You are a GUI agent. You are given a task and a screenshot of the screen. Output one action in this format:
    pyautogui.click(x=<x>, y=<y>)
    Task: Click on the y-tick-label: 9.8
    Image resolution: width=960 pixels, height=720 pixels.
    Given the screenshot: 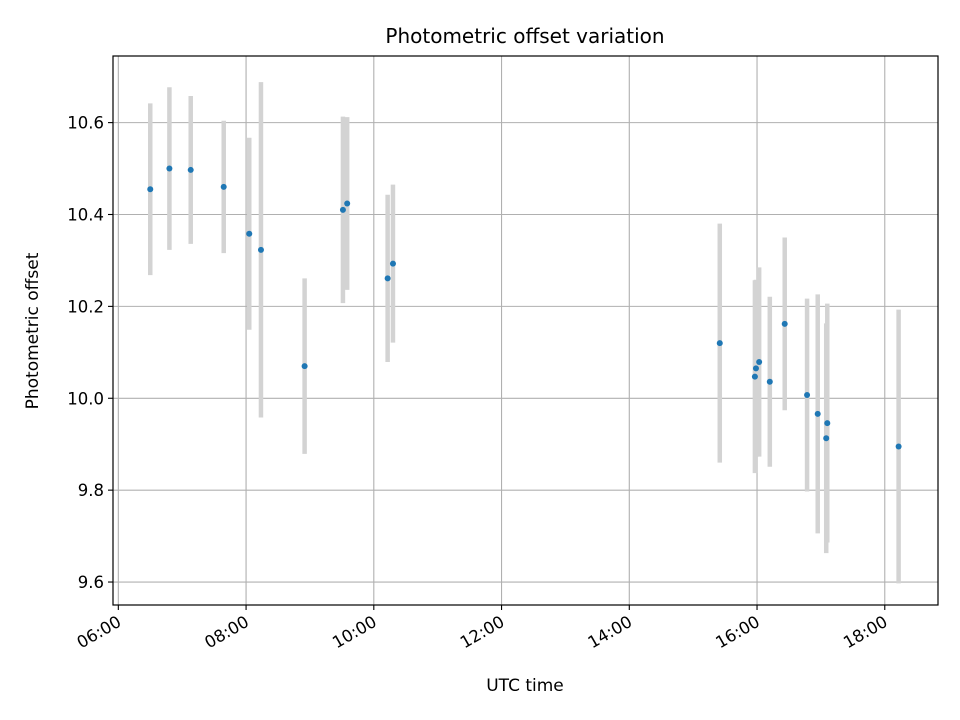 What is the action you would take?
    pyautogui.click(x=91, y=490)
    